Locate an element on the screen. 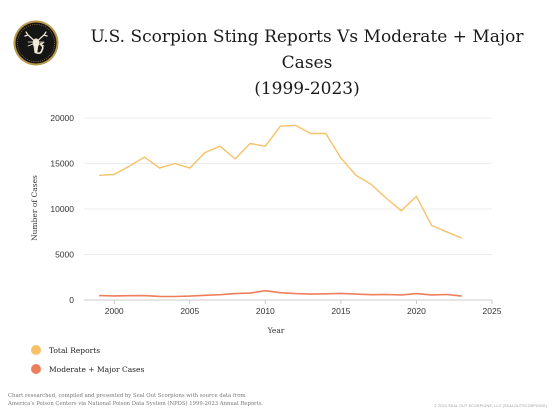 Image resolution: width=557 pixels, height=418 pixels. y-tick-label: 10000 is located at coordinates (62, 209).